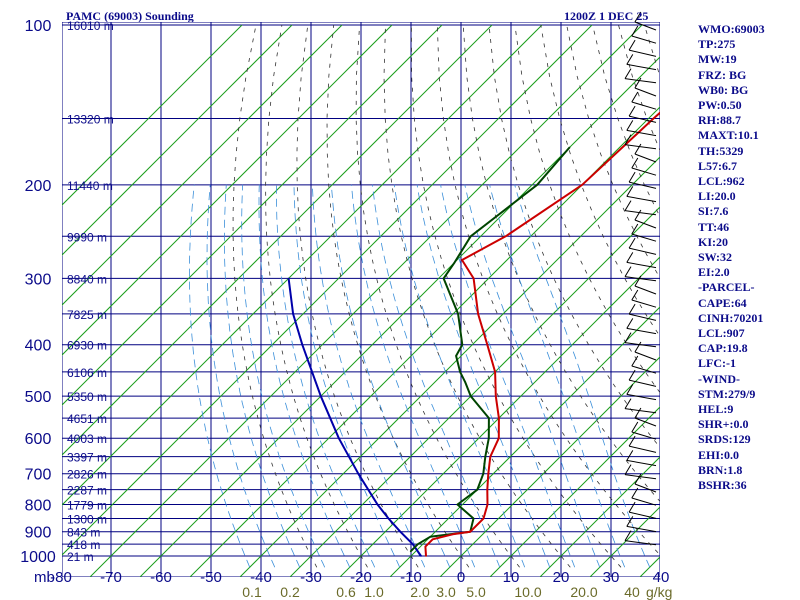 This screenshot has height=600, width=800. Describe the element at coordinates (87, 397) in the screenshot. I see `height-tick-label: 5350 m` at that location.